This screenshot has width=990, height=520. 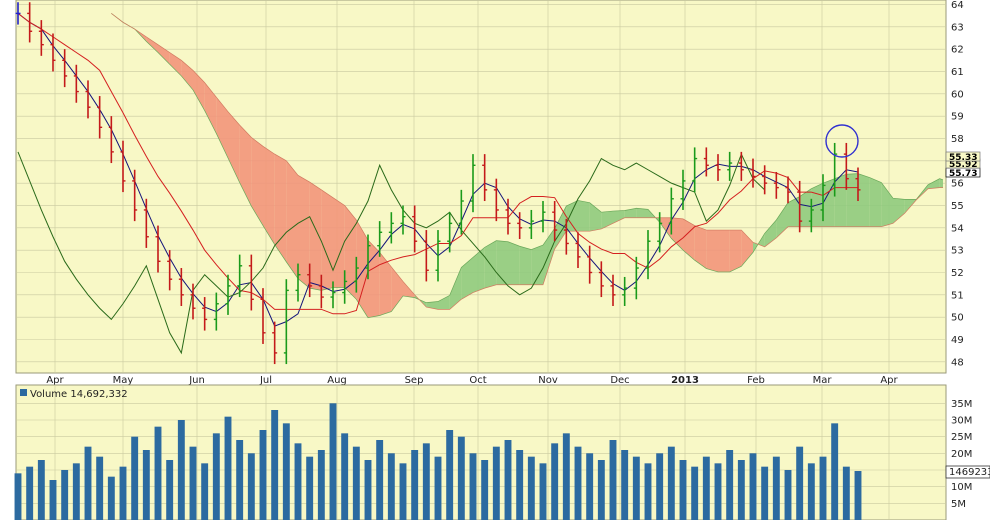 What do you see at coordinates (79, 394) in the screenshot?
I see `volume-title: Volume 14,692,332` at bounding box center [79, 394].